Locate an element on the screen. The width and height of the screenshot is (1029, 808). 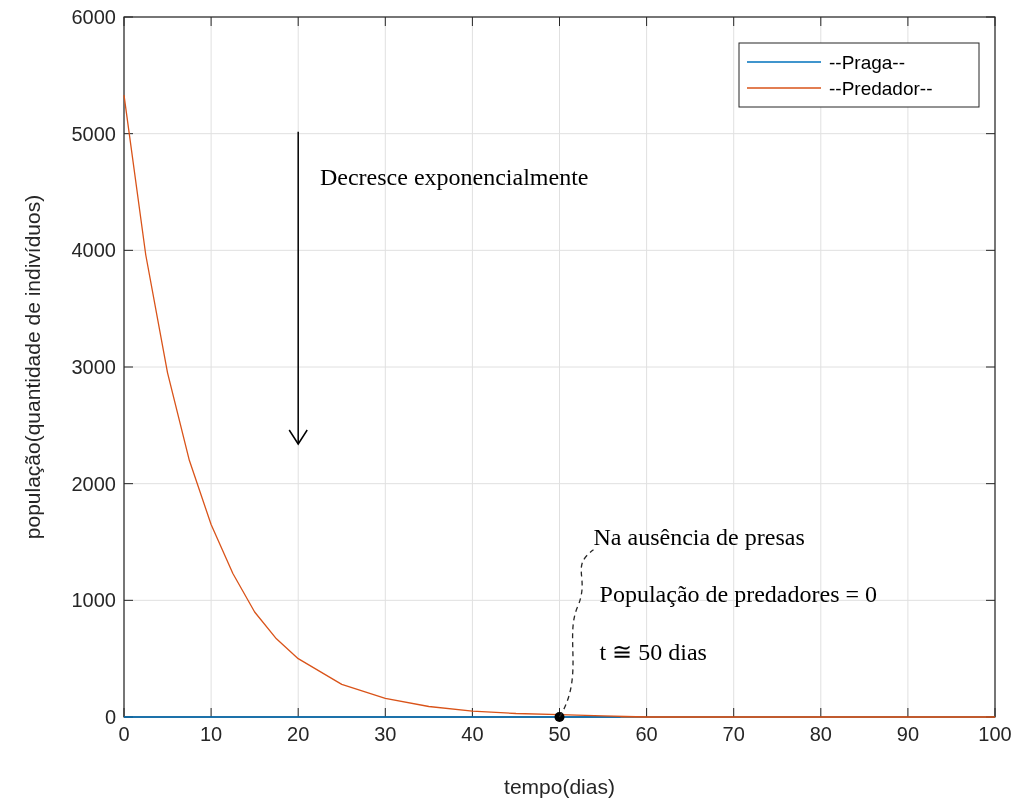
y-tick-label: 4000 is located at coordinates (93, 250).